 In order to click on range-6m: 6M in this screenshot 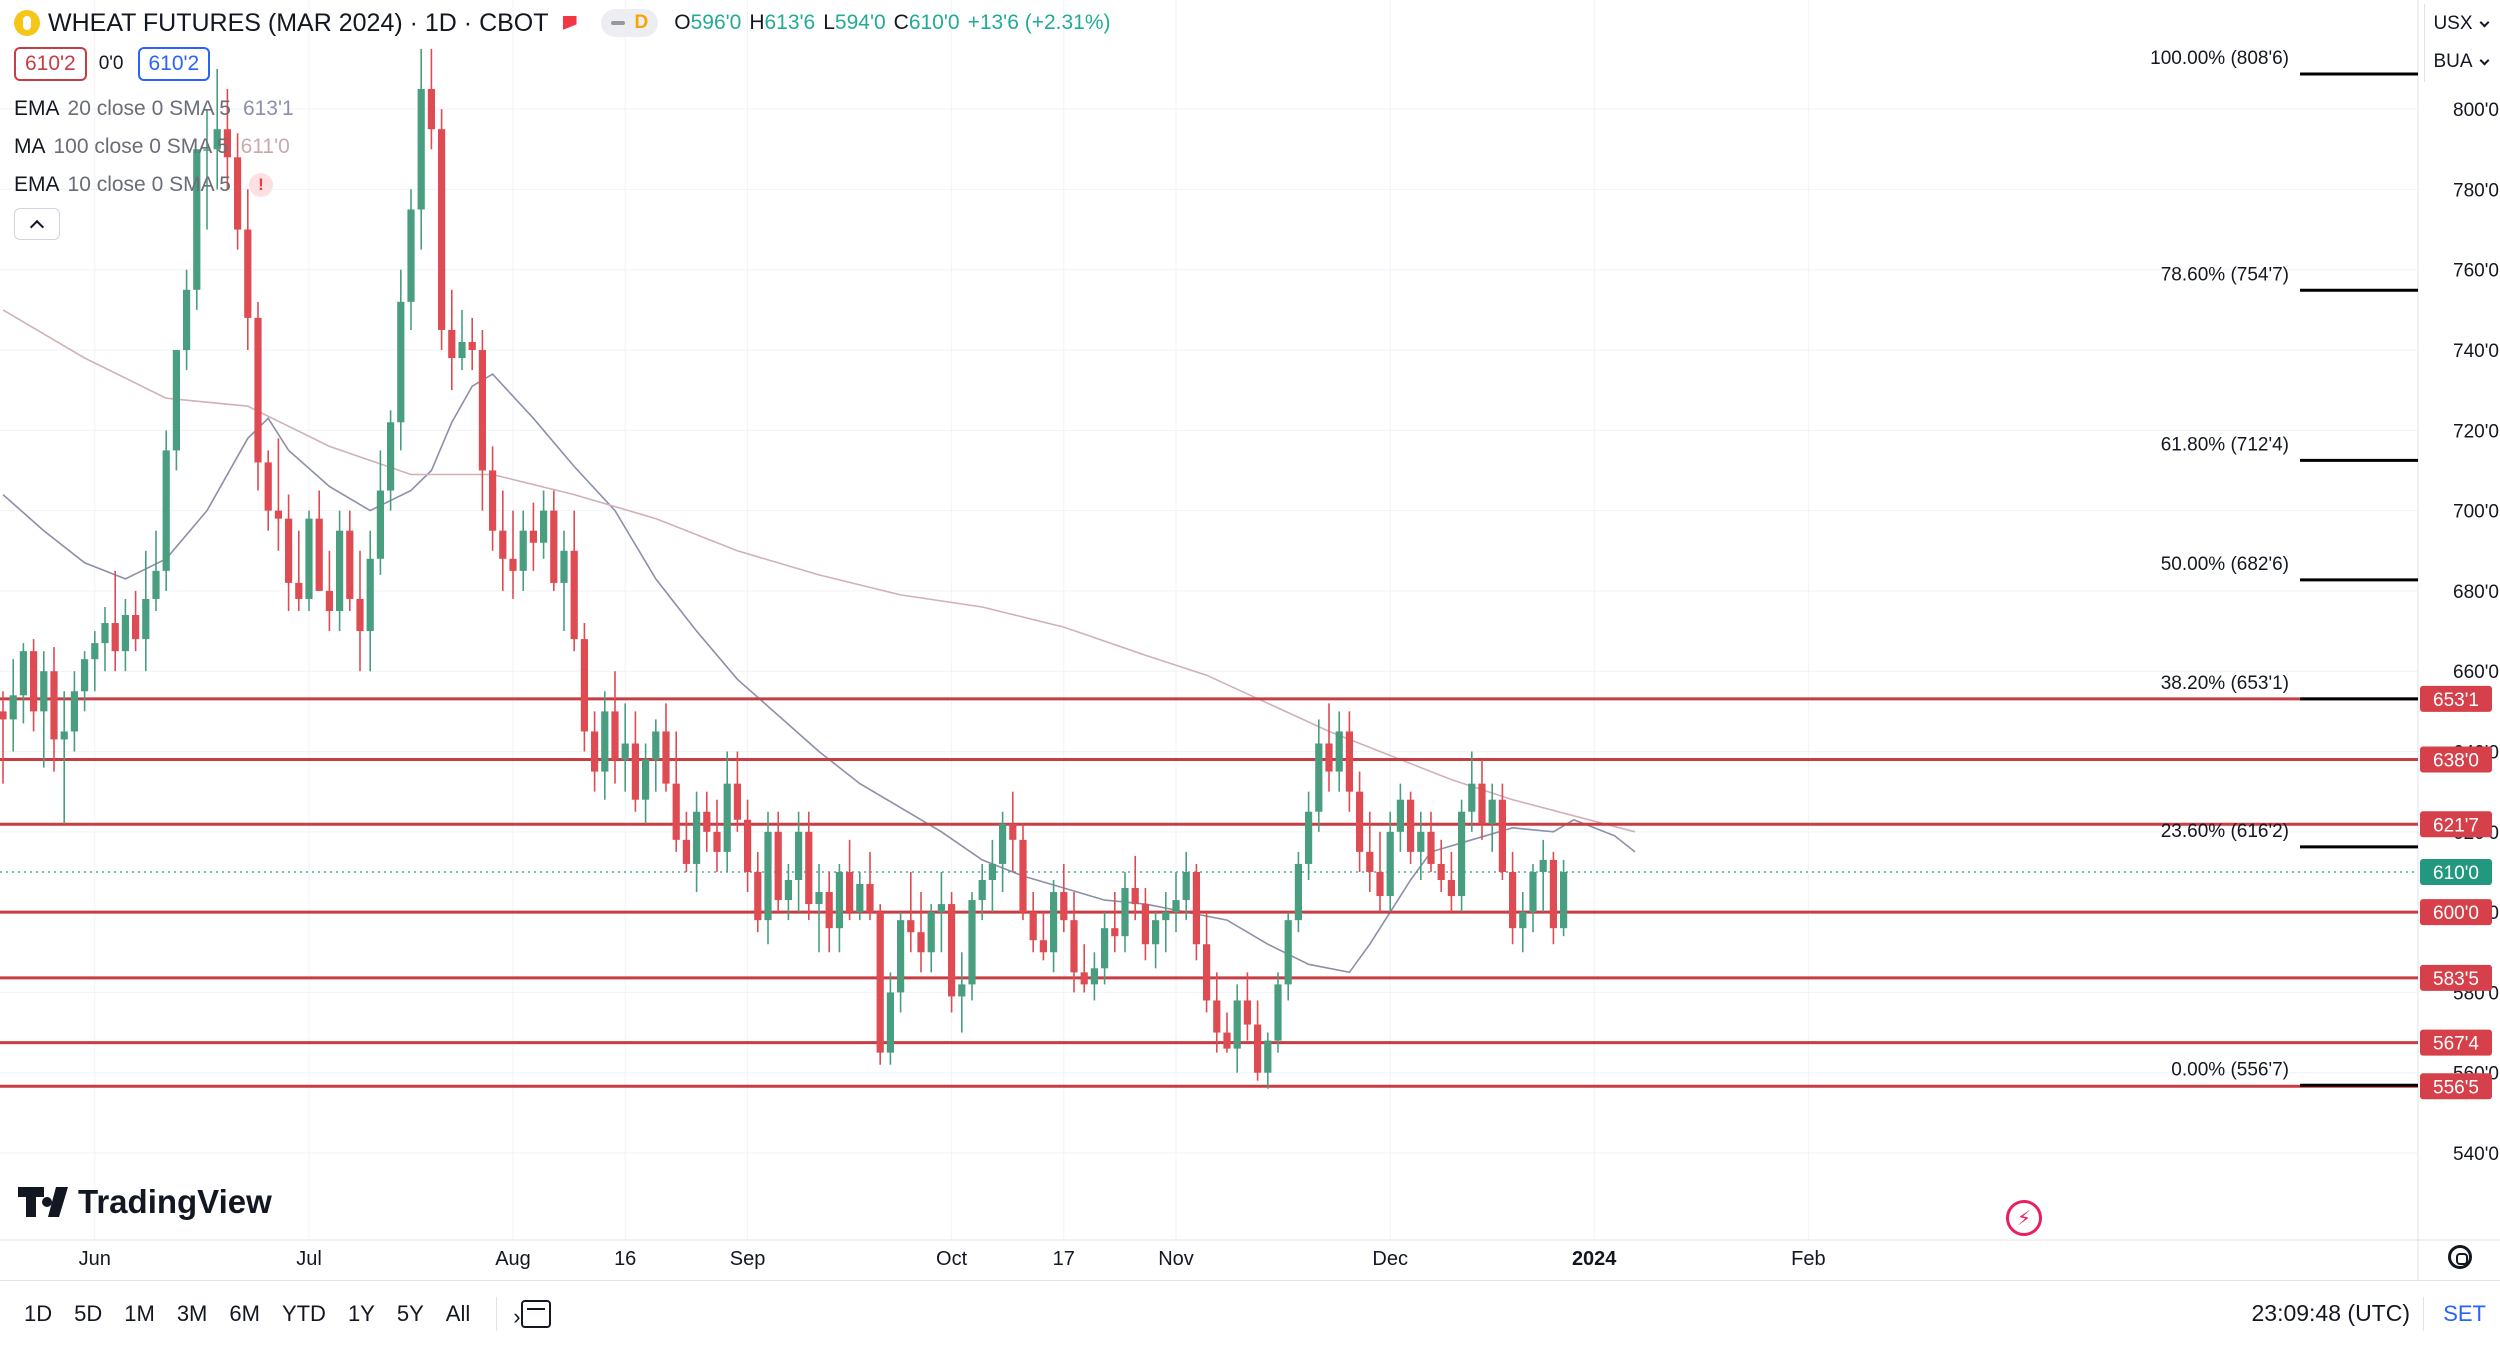, I will do `click(244, 1313)`.